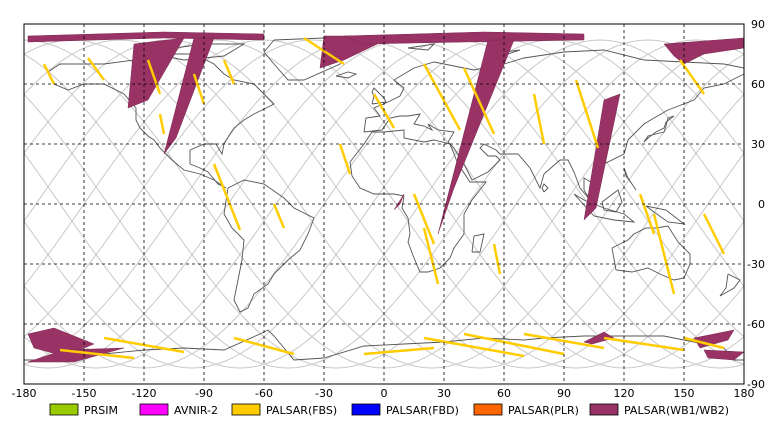 Image resolution: width=770 pixels, height=430 pixels. What do you see at coordinates (324, 393) in the screenshot?
I see `x-tick-label: -30` at bounding box center [324, 393].